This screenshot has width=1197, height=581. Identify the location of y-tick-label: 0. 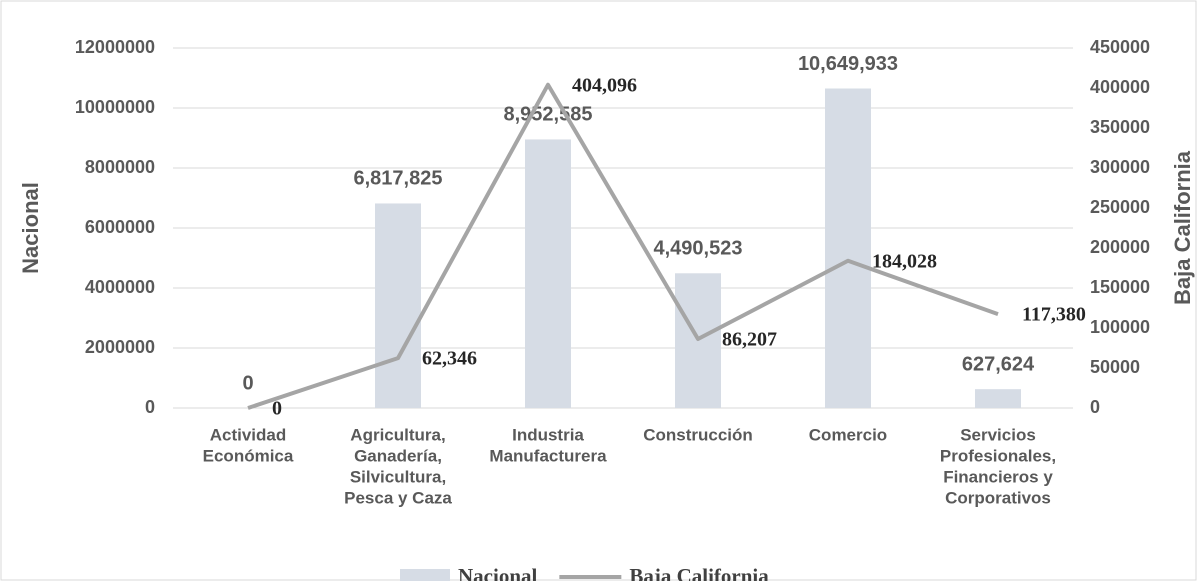
(150, 407).